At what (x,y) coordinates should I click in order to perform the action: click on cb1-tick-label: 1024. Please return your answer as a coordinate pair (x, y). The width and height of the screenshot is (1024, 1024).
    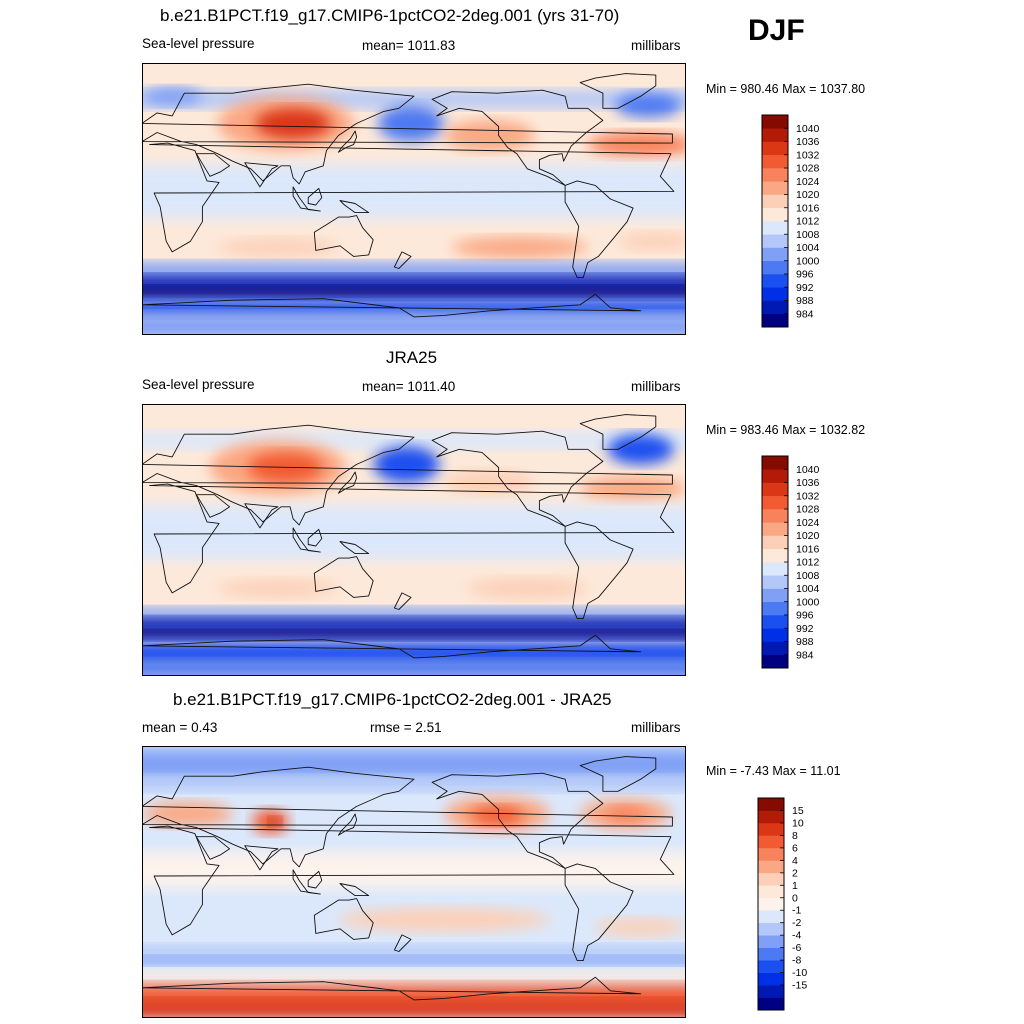
    Looking at the image, I should click on (808, 182).